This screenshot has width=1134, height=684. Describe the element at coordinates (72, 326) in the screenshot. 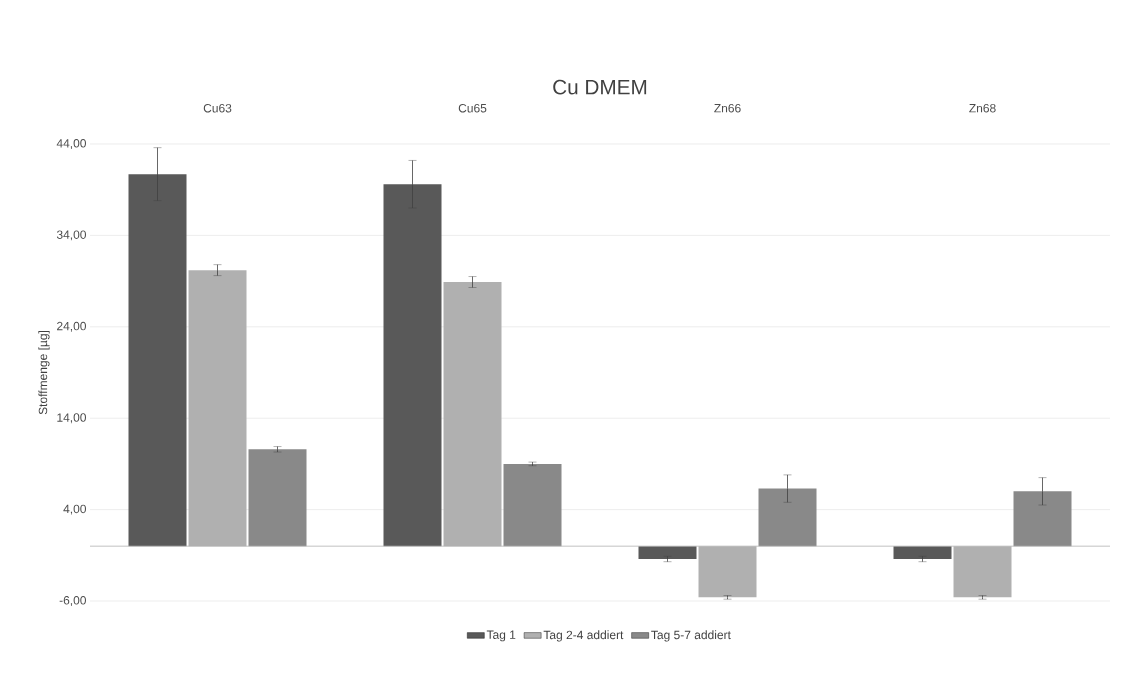

I see `y-tick-label: 24,00` at that location.